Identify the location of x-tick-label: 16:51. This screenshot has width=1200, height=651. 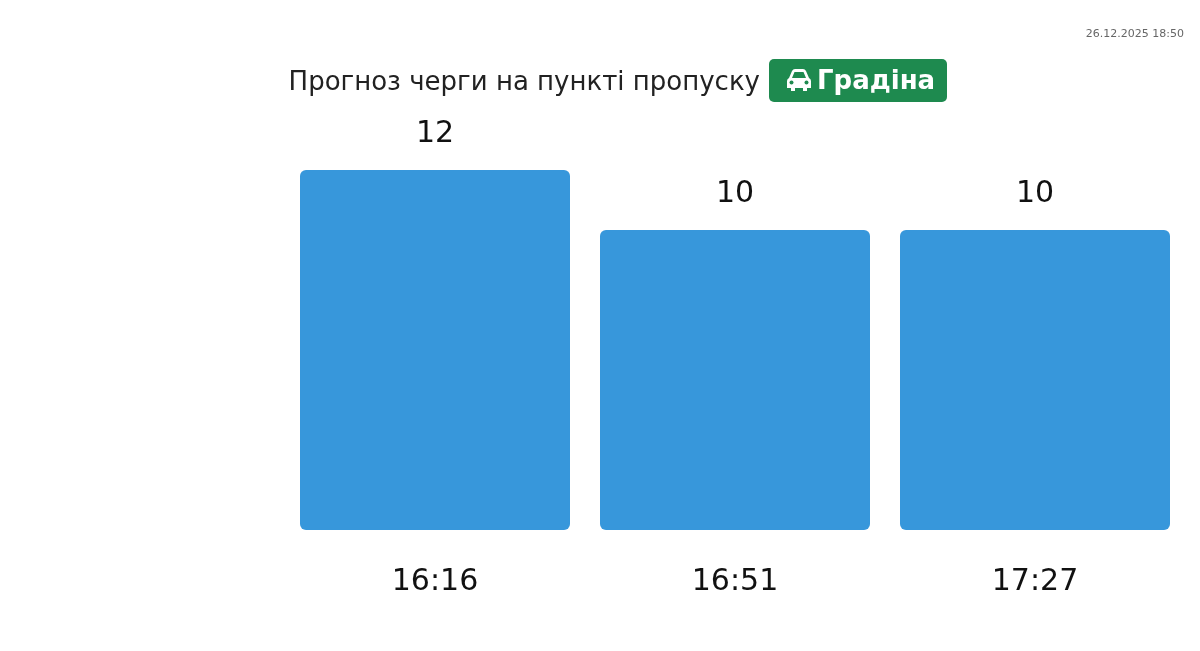
(735, 579).